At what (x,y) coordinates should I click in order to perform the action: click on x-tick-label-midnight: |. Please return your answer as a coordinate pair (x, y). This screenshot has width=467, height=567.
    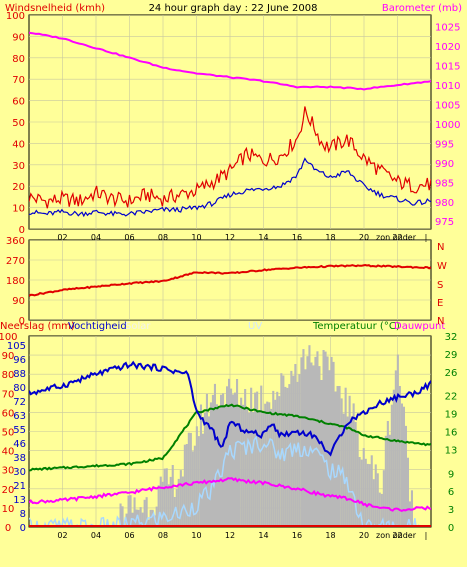
    Looking at the image, I should click on (426, 535).